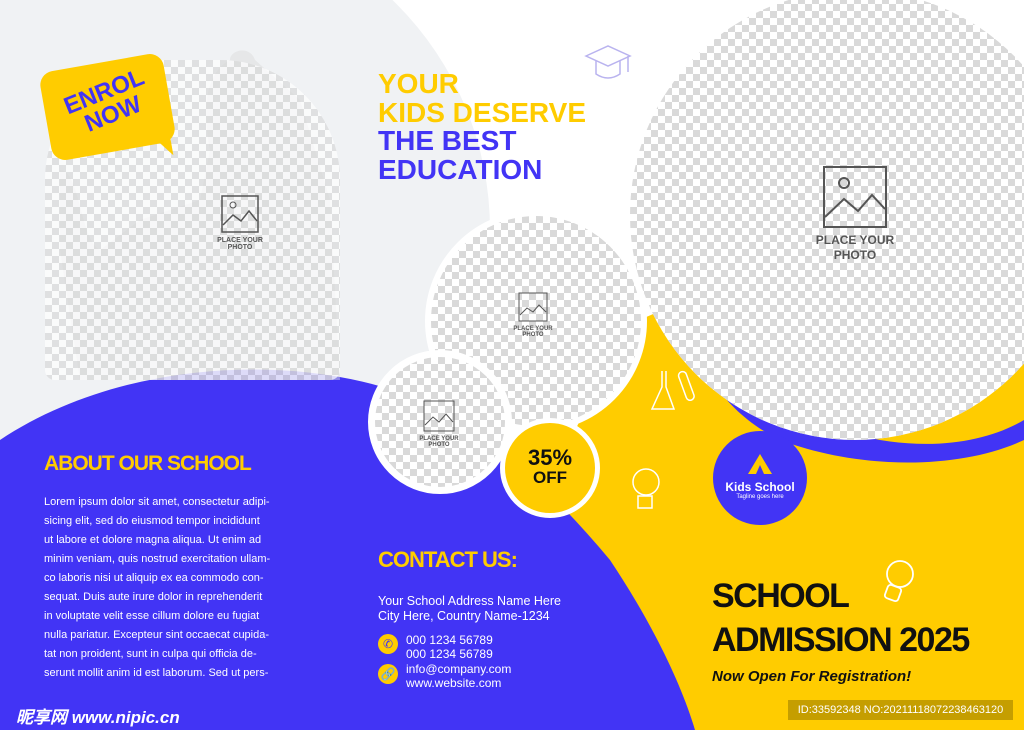 Image resolution: width=1024 pixels, height=730 pixels. I want to click on contact-phones: 000 1234 56789 000 1234 56789, so click(449, 647).